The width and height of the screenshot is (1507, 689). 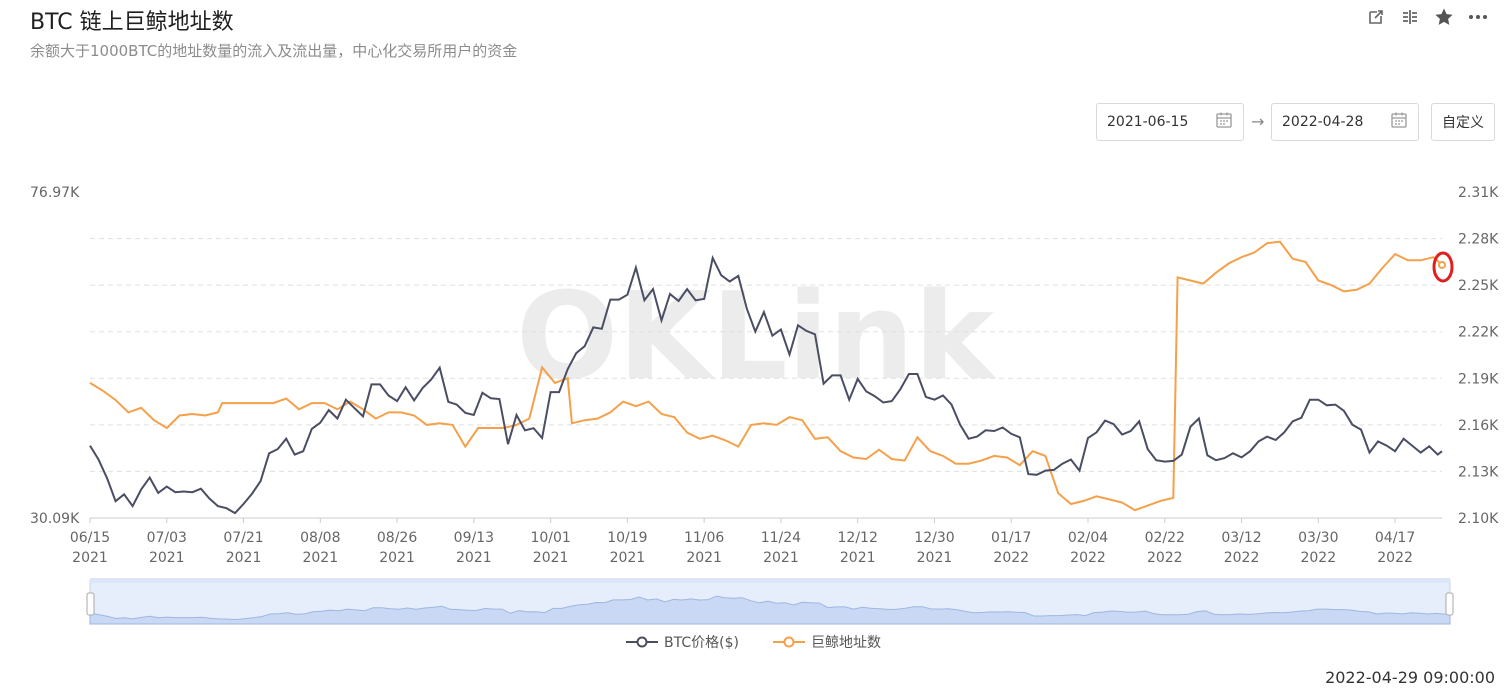 I want to click on legend-label-whale: 巨鲸地址数, so click(x=845, y=643).